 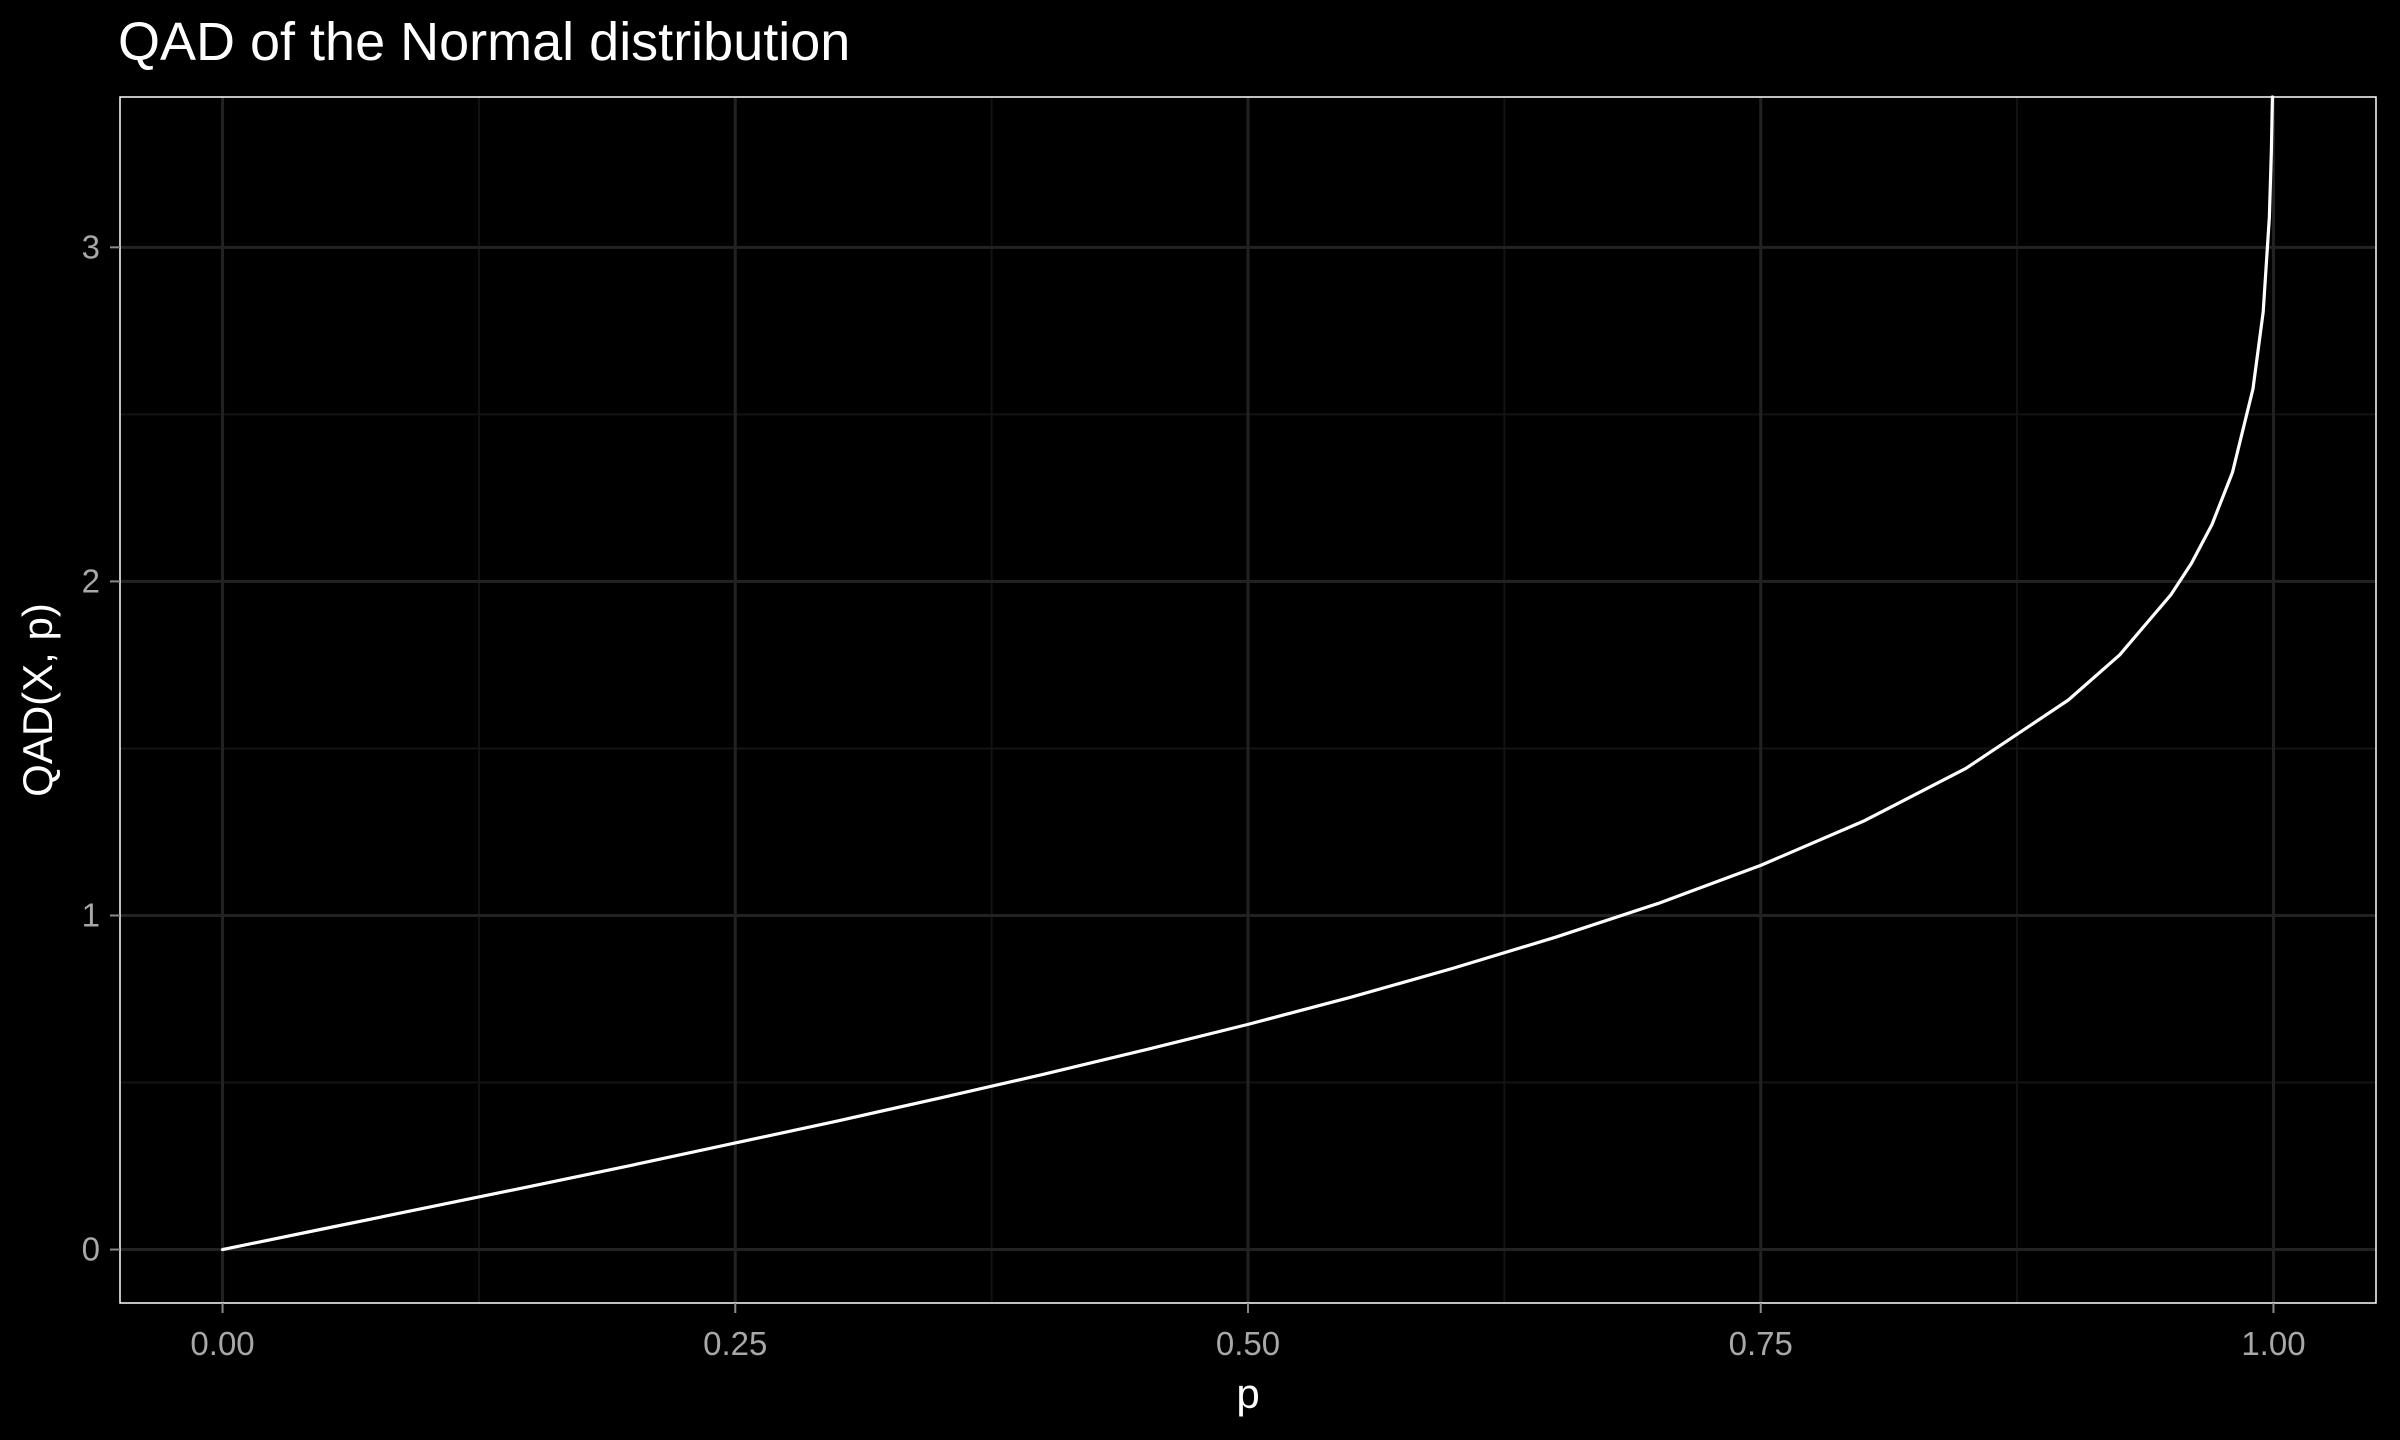 What do you see at coordinates (37, 700) in the screenshot?
I see `y-axis-title: QAD(X, p)` at bounding box center [37, 700].